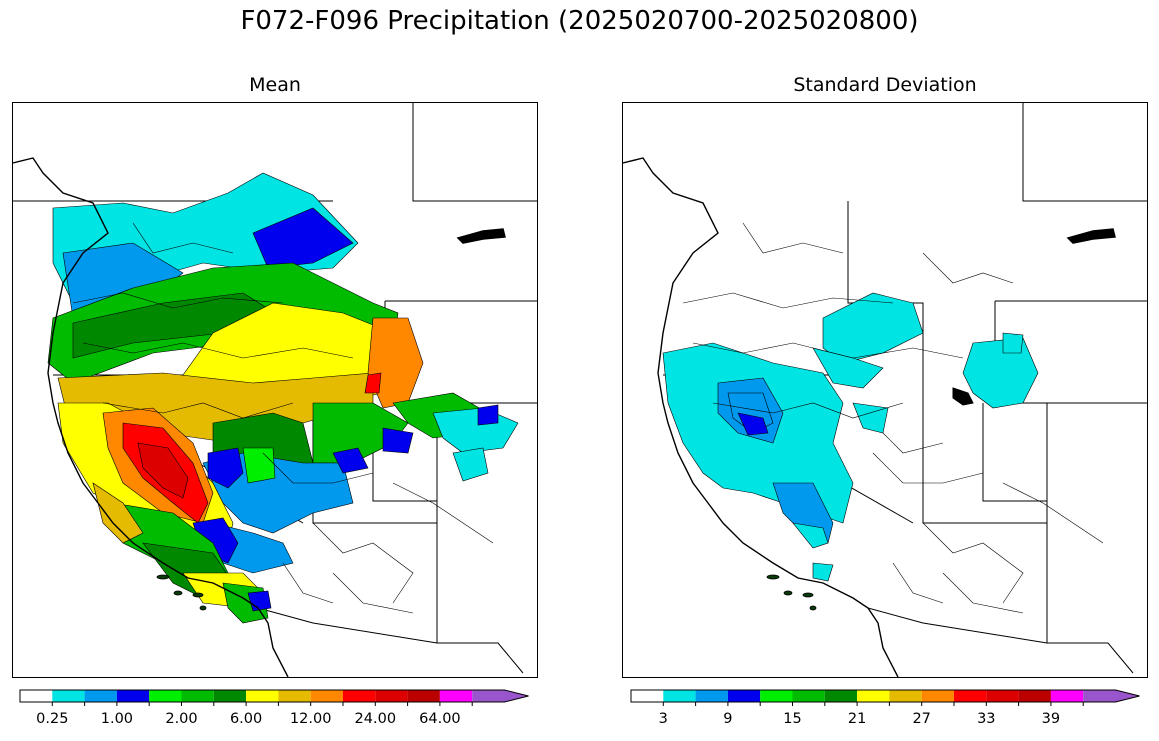 The image size is (1159, 741). What do you see at coordinates (246, 719) in the screenshot?
I see `colorbar-tick-label: 6.00` at bounding box center [246, 719].